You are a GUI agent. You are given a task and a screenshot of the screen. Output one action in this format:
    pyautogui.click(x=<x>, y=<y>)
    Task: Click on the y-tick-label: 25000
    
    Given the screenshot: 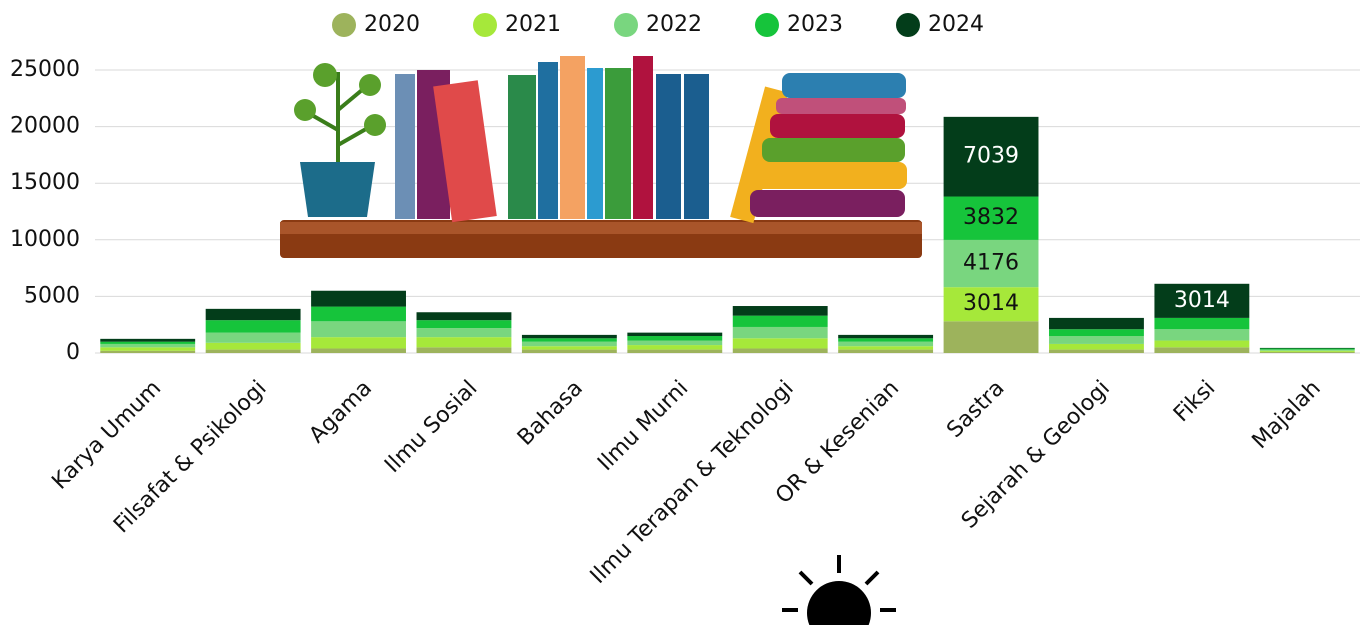 What is the action you would take?
    pyautogui.click(x=45, y=69)
    